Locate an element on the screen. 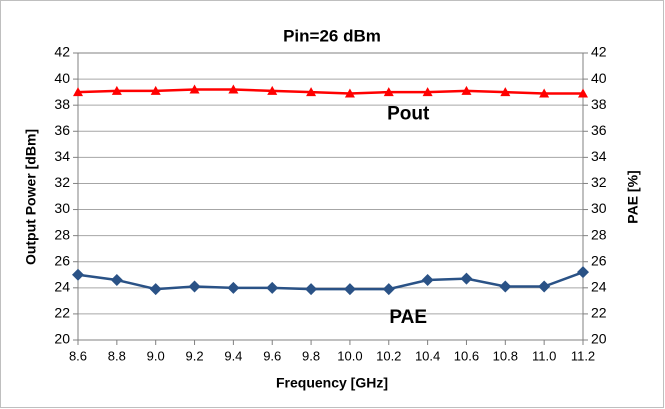  y-tick-label: 30 is located at coordinates (62, 208).